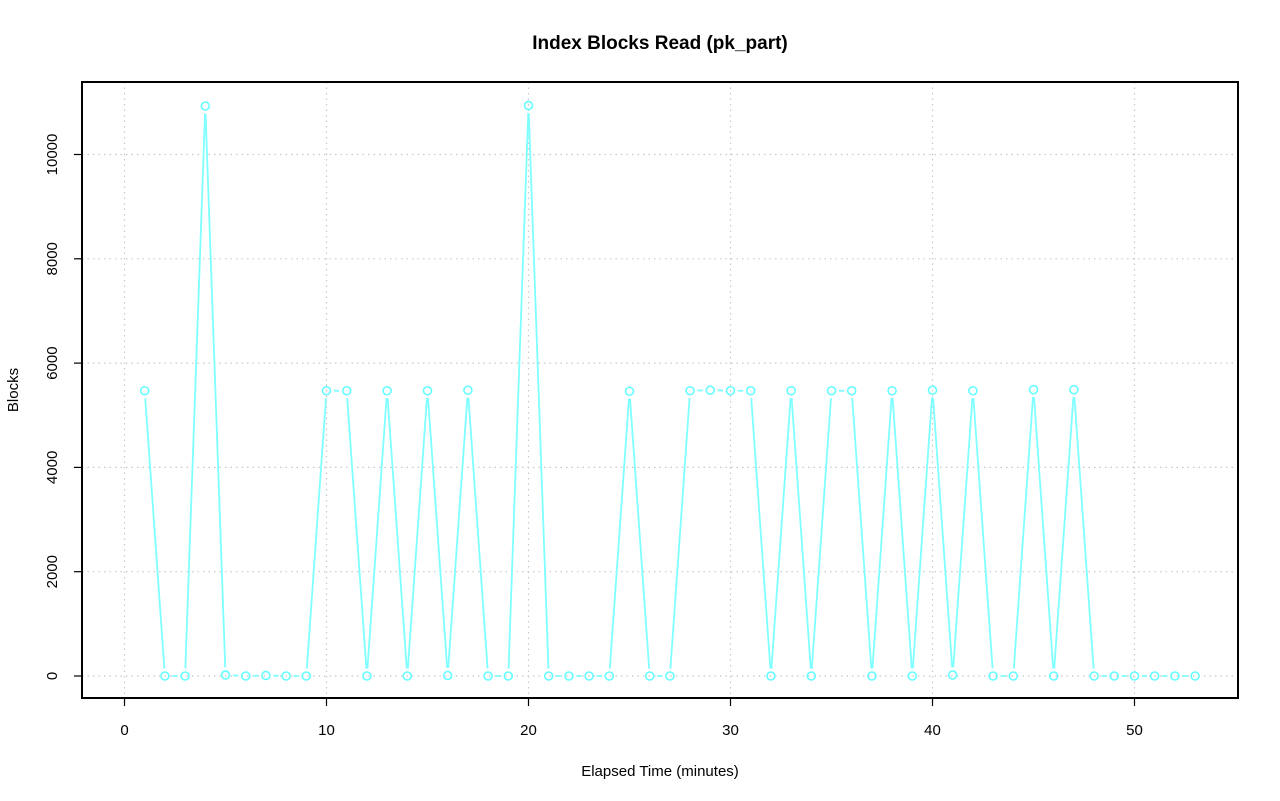 Image resolution: width=1280 pixels, height=801 pixels. Describe the element at coordinates (52, 676) in the screenshot. I see `y-tick-label: 0` at that location.